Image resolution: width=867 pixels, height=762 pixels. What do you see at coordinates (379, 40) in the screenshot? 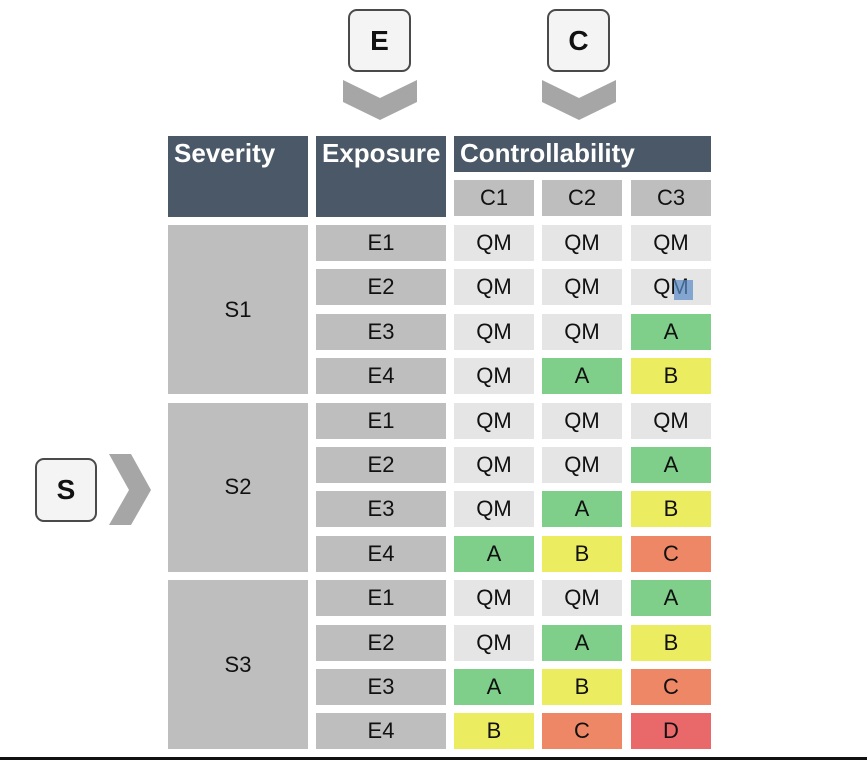
I see `exposure-key: E` at bounding box center [379, 40].